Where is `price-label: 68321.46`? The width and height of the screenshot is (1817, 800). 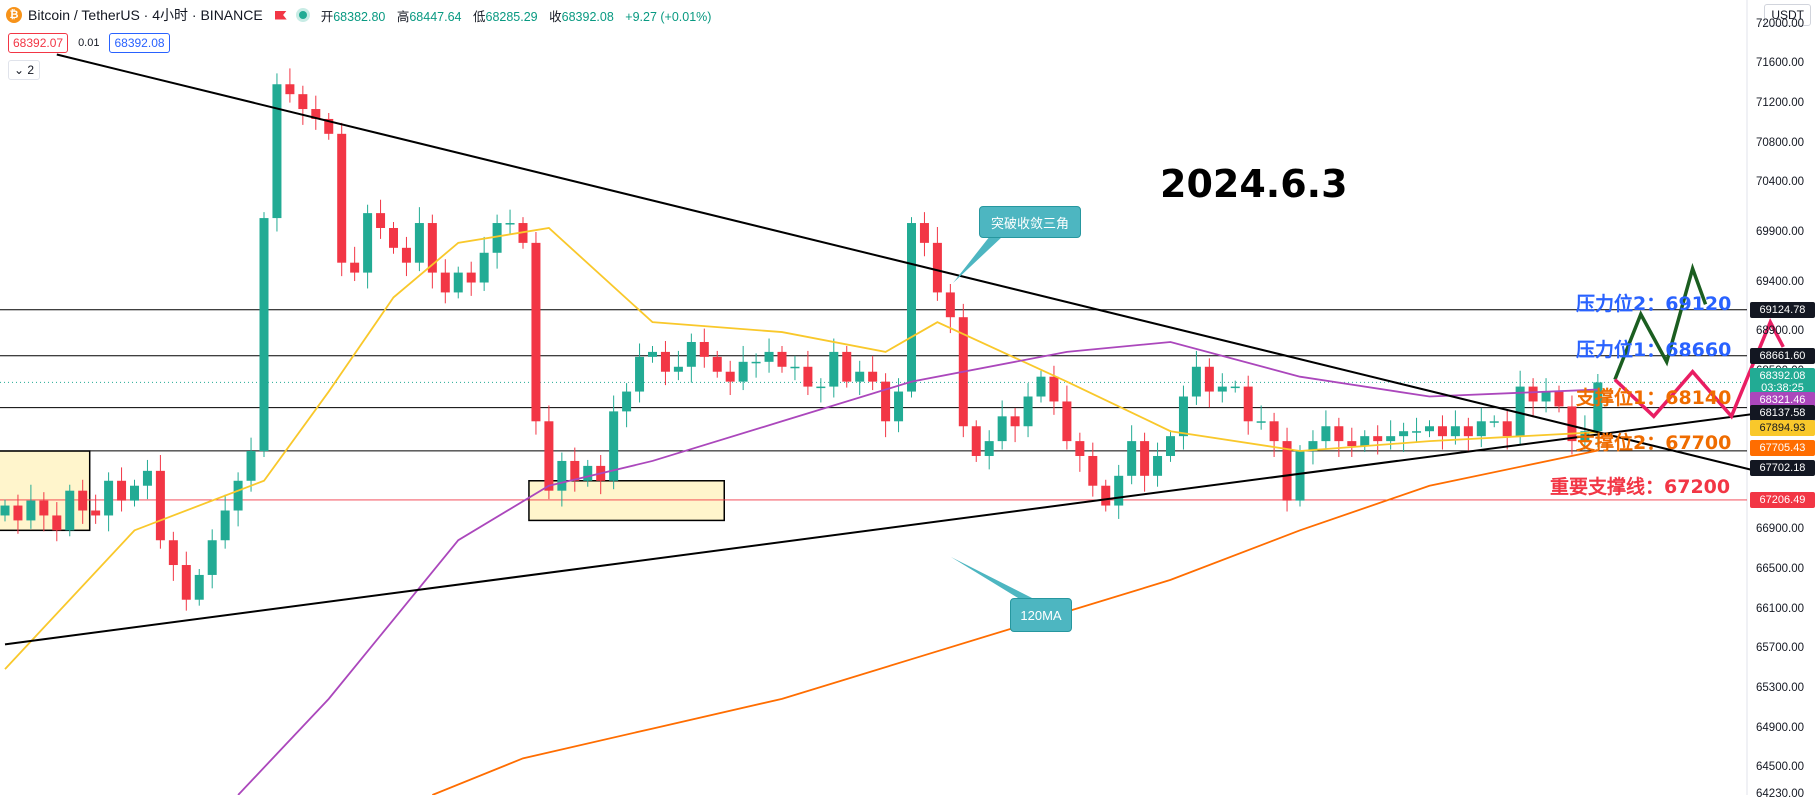 price-label: 68321.46 is located at coordinates (1782, 399).